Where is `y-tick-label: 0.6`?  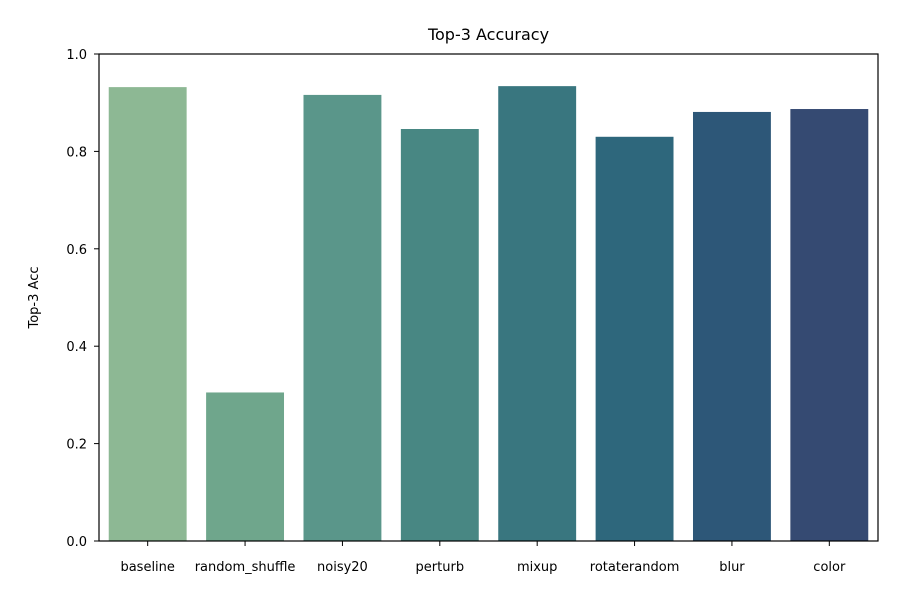
y-tick-label: 0.6 is located at coordinates (76, 250).